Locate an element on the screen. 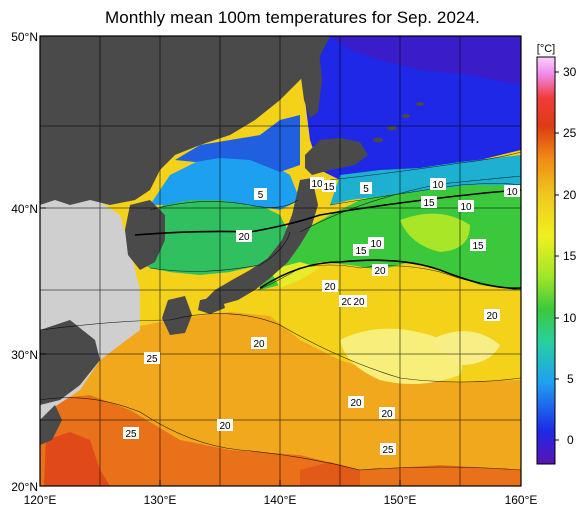 This screenshot has width=585, height=512. lat-label: 50°N is located at coordinates (24, 37).